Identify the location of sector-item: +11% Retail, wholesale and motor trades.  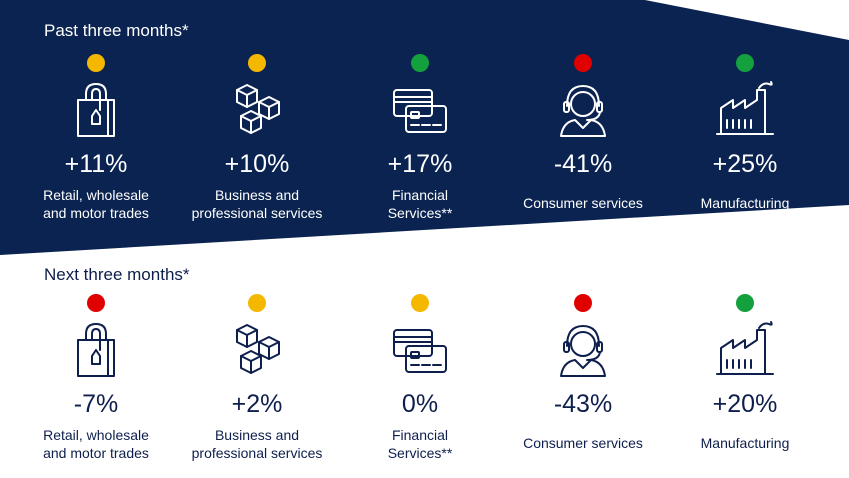
(96, 138).